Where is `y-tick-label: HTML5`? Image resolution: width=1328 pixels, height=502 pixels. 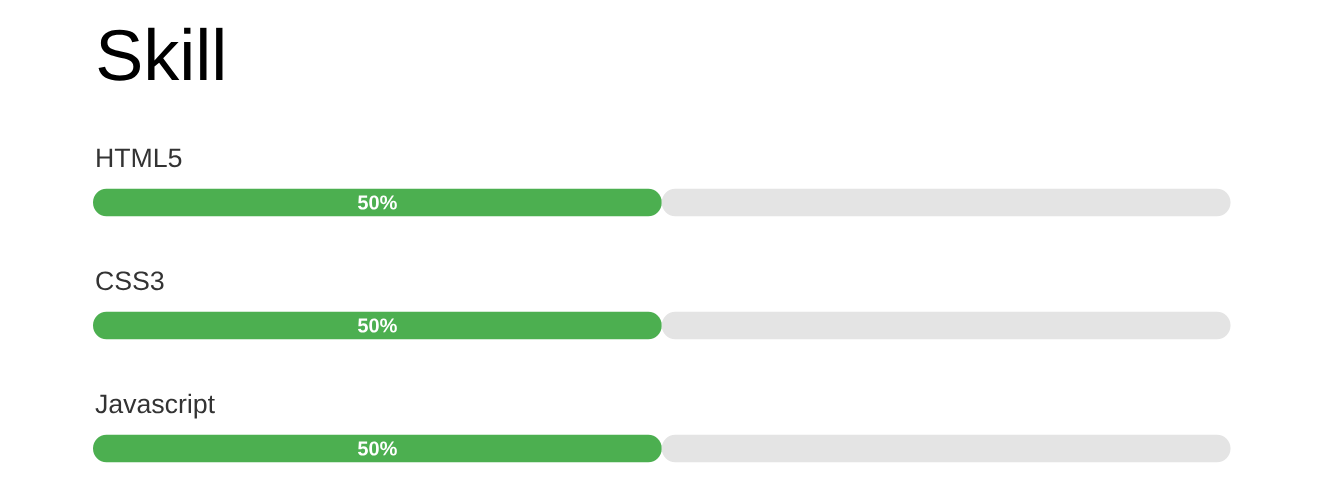
y-tick-label: HTML5 is located at coordinates (139, 158).